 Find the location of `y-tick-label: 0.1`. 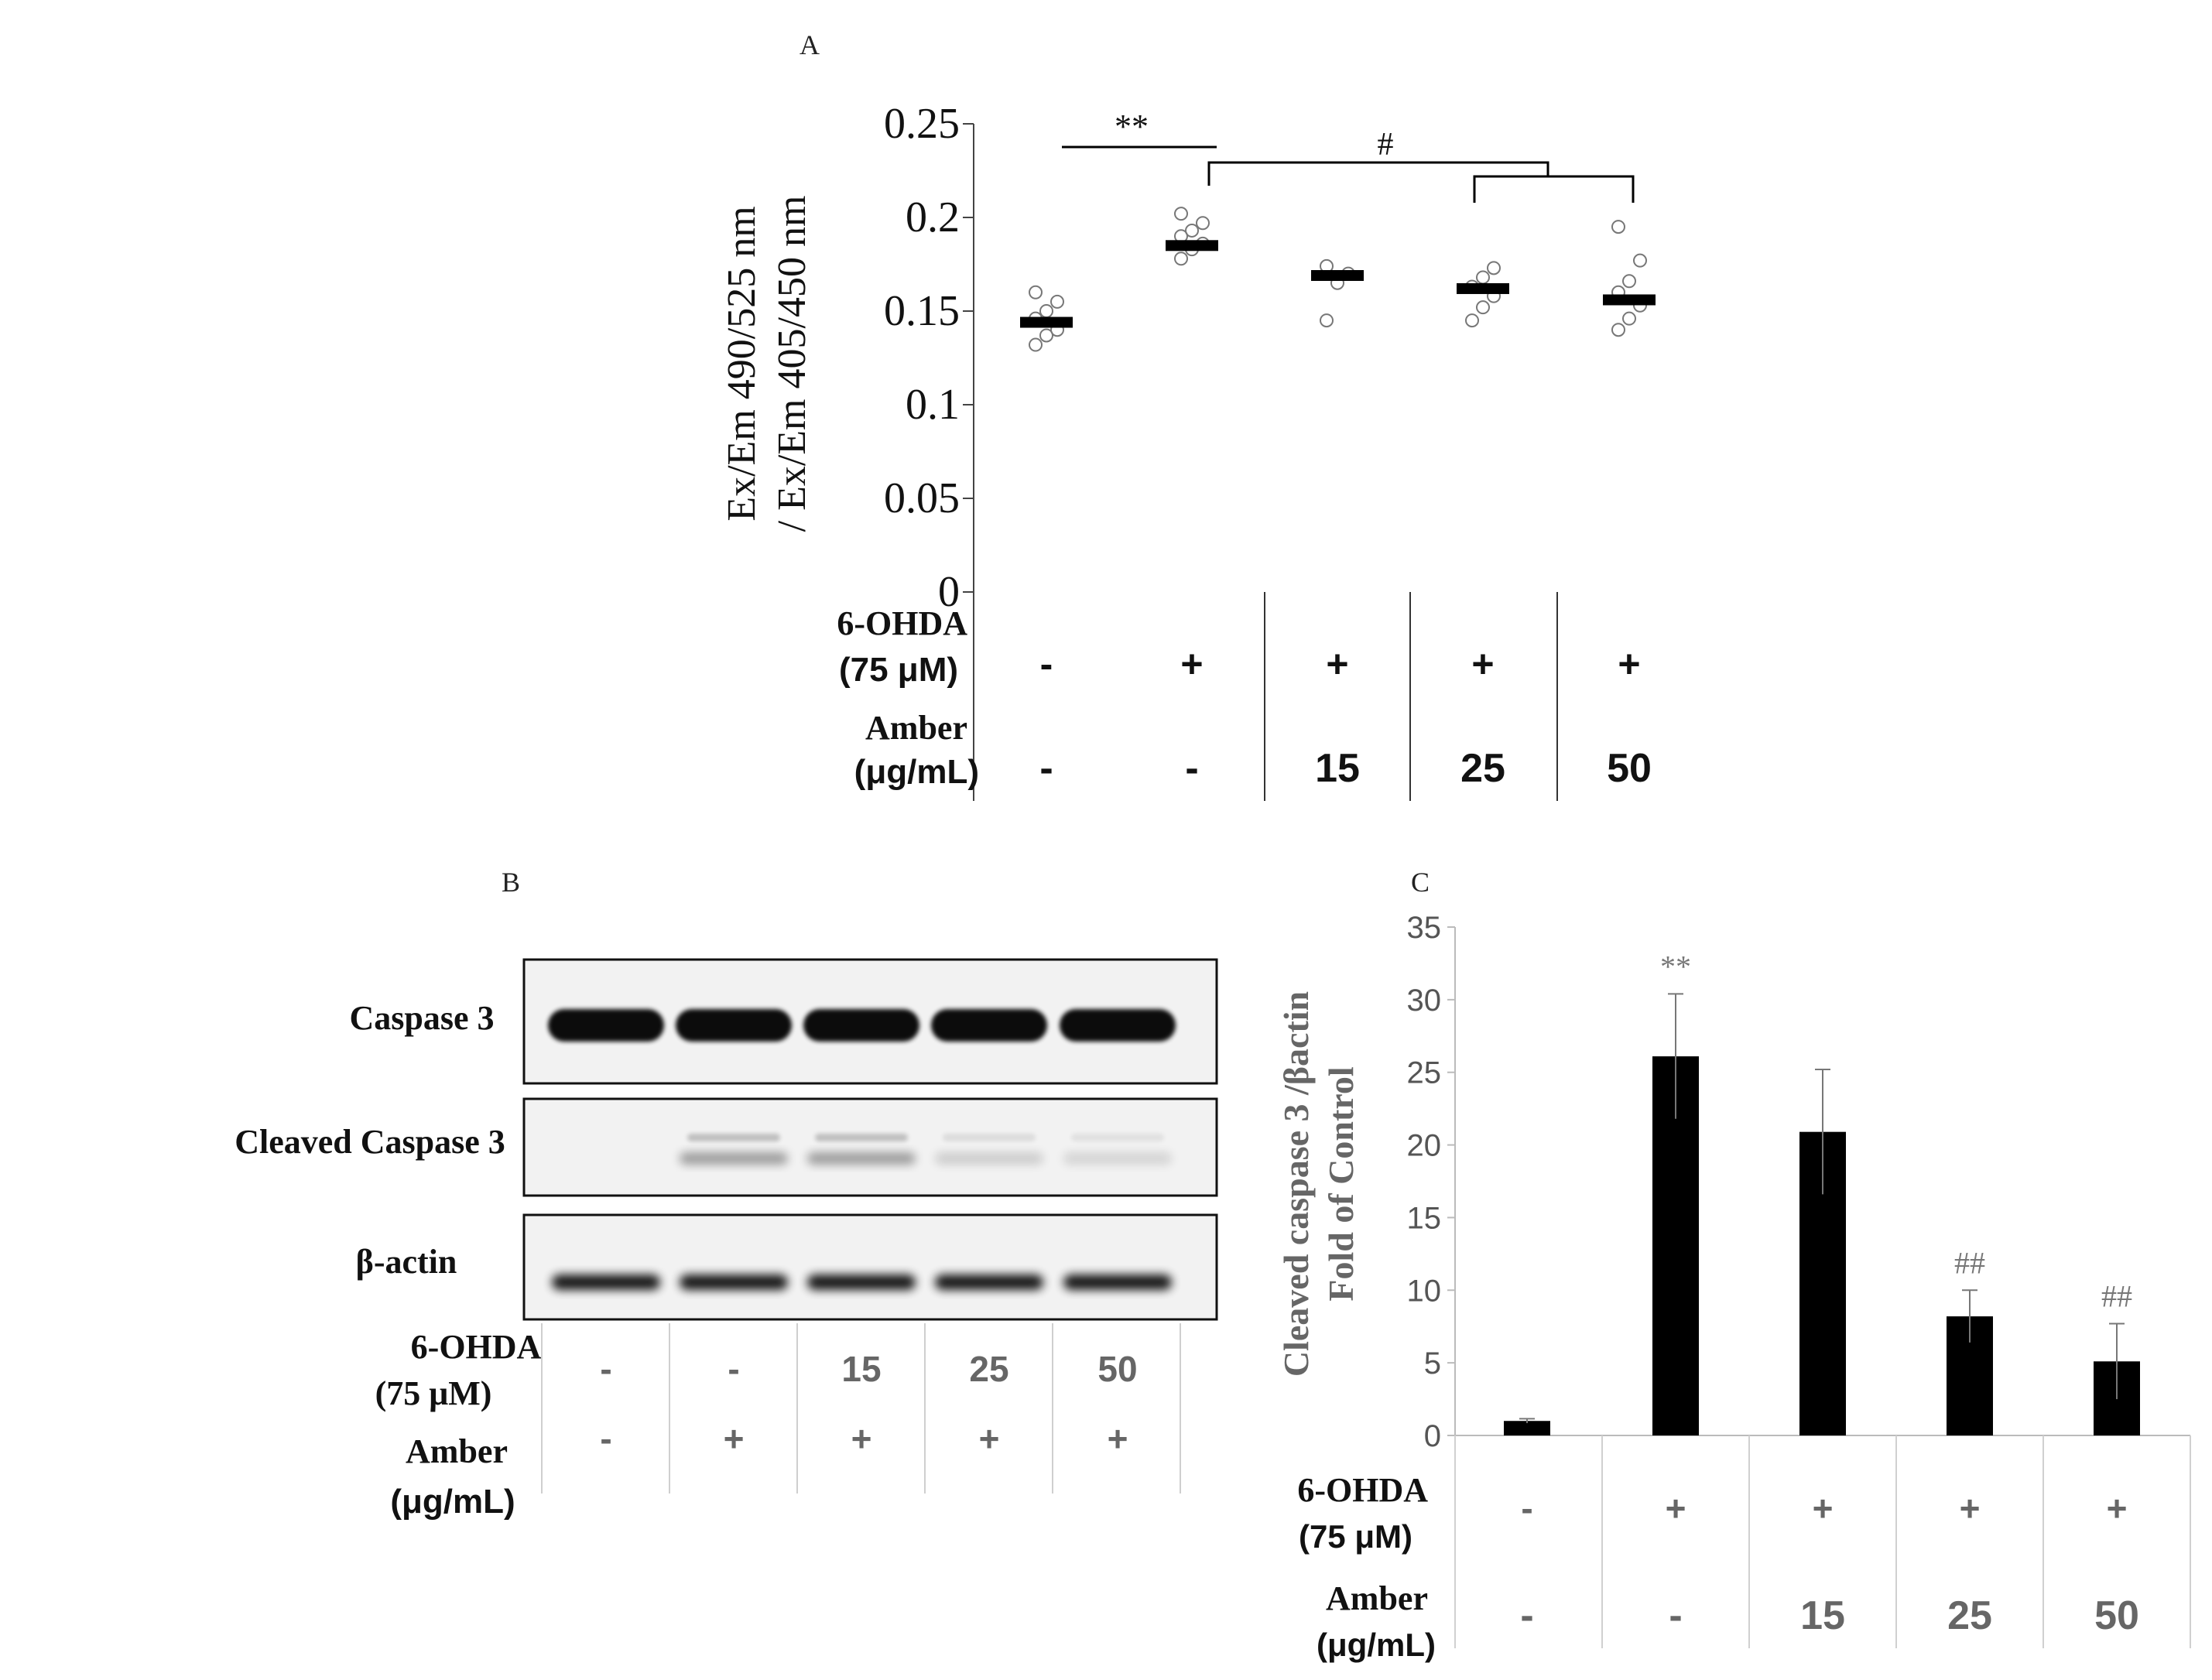

y-tick-label: 0.1 is located at coordinates (933, 405).